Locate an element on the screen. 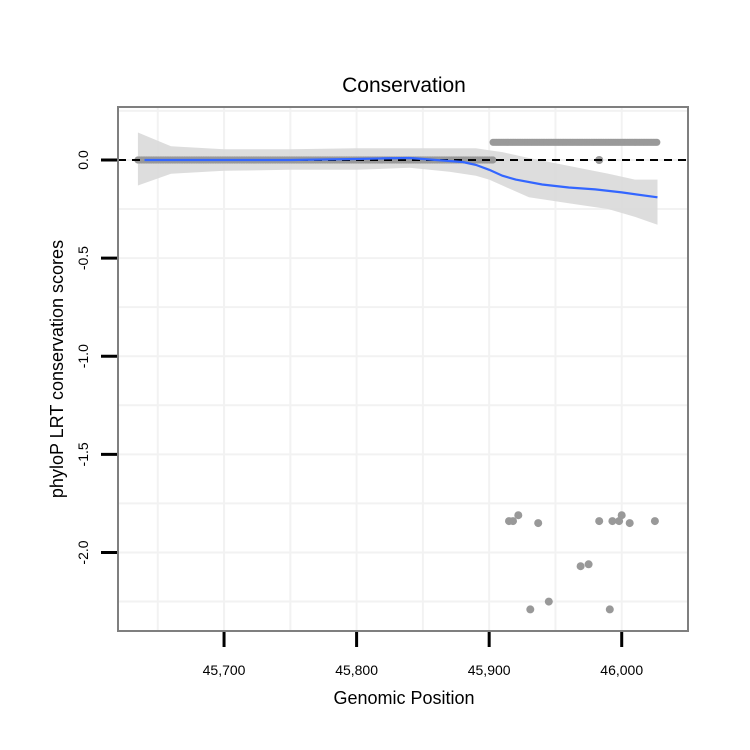 The image size is (750, 750). lines-layer is located at coordinates (403, 177).